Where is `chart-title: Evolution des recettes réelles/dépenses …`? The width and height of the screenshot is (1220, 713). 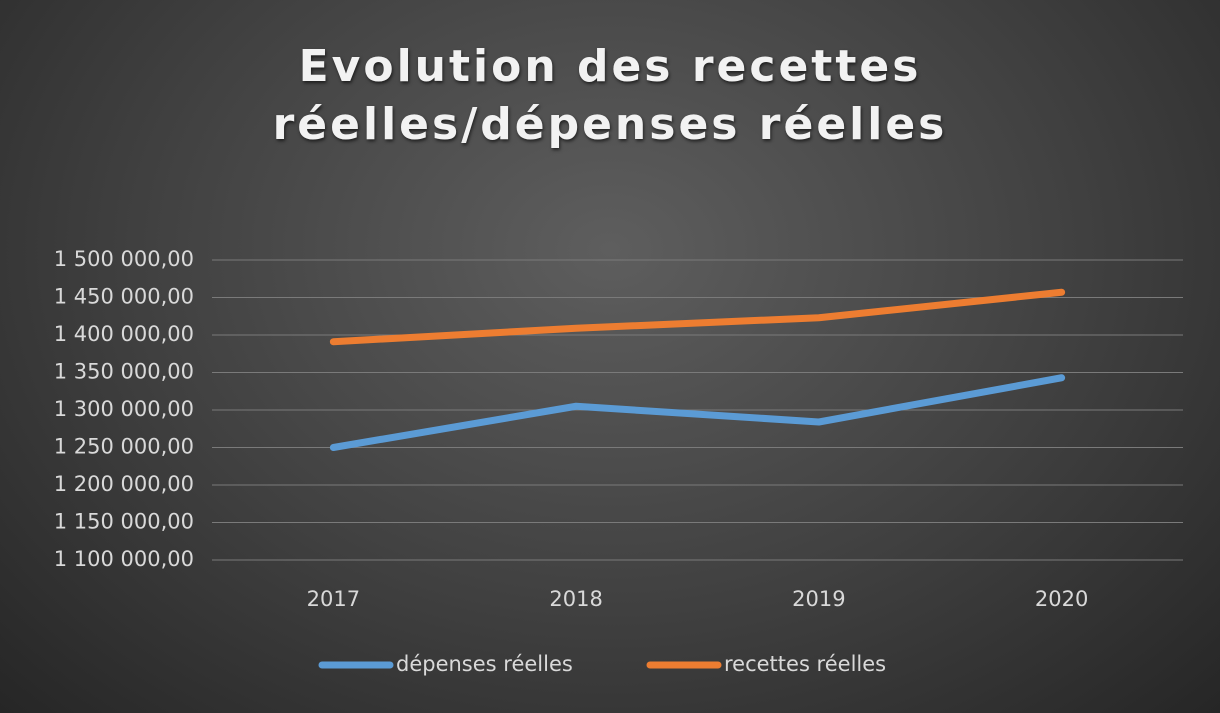
chart-title: Evolution des recettes réelles/dépenses … is located at coordinates (610, 95).